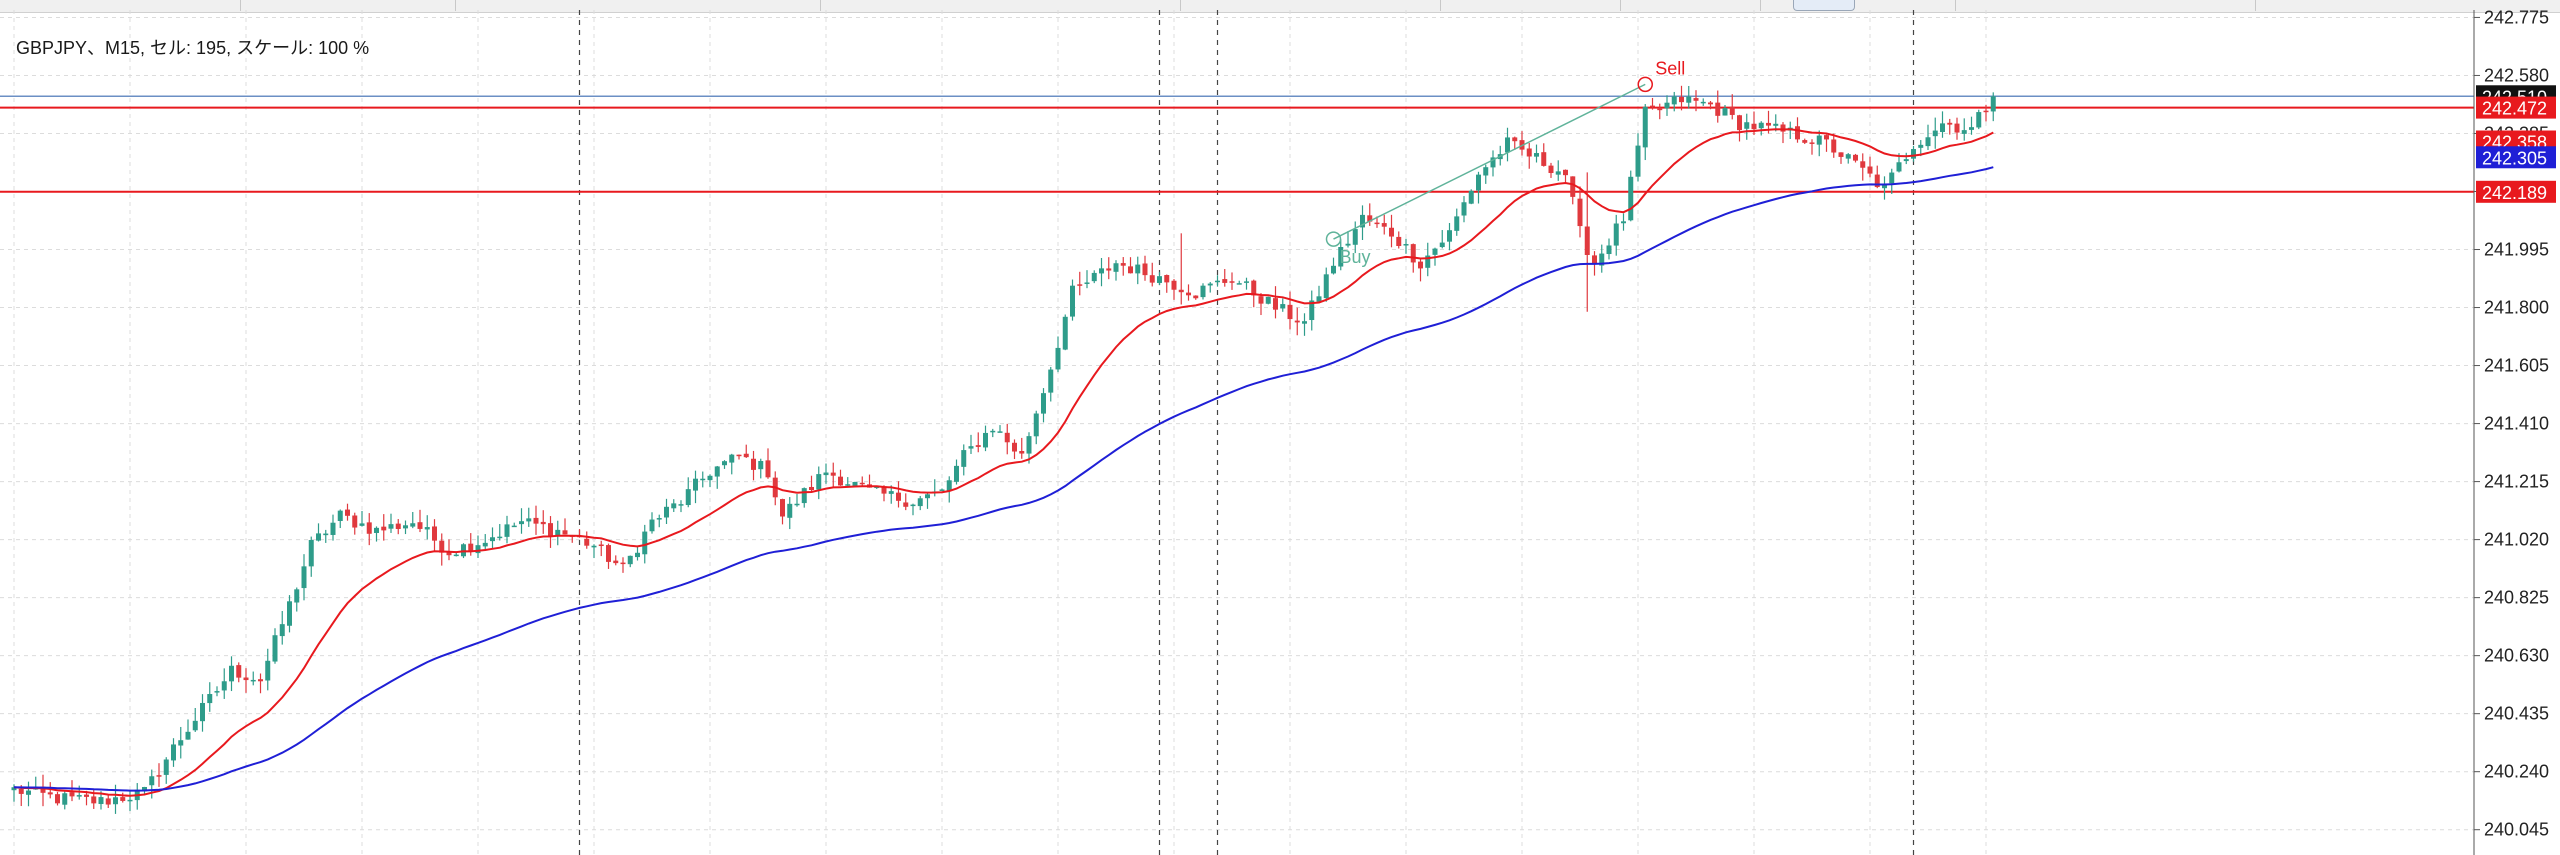  I want to click on toolbar-button, so click(1824, 5).